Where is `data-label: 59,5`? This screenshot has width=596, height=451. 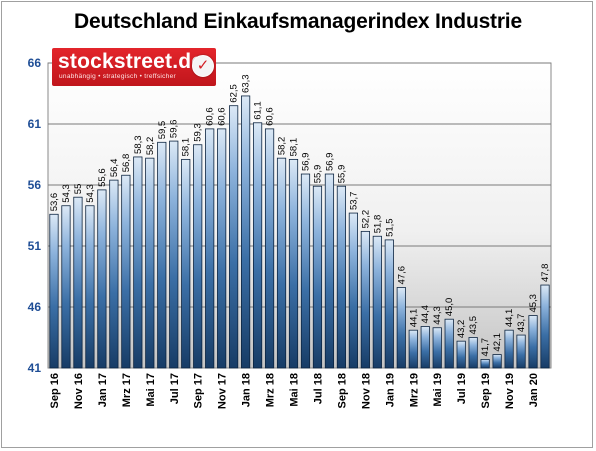
data-label: 59,5 is located at coordinates (162, 130).